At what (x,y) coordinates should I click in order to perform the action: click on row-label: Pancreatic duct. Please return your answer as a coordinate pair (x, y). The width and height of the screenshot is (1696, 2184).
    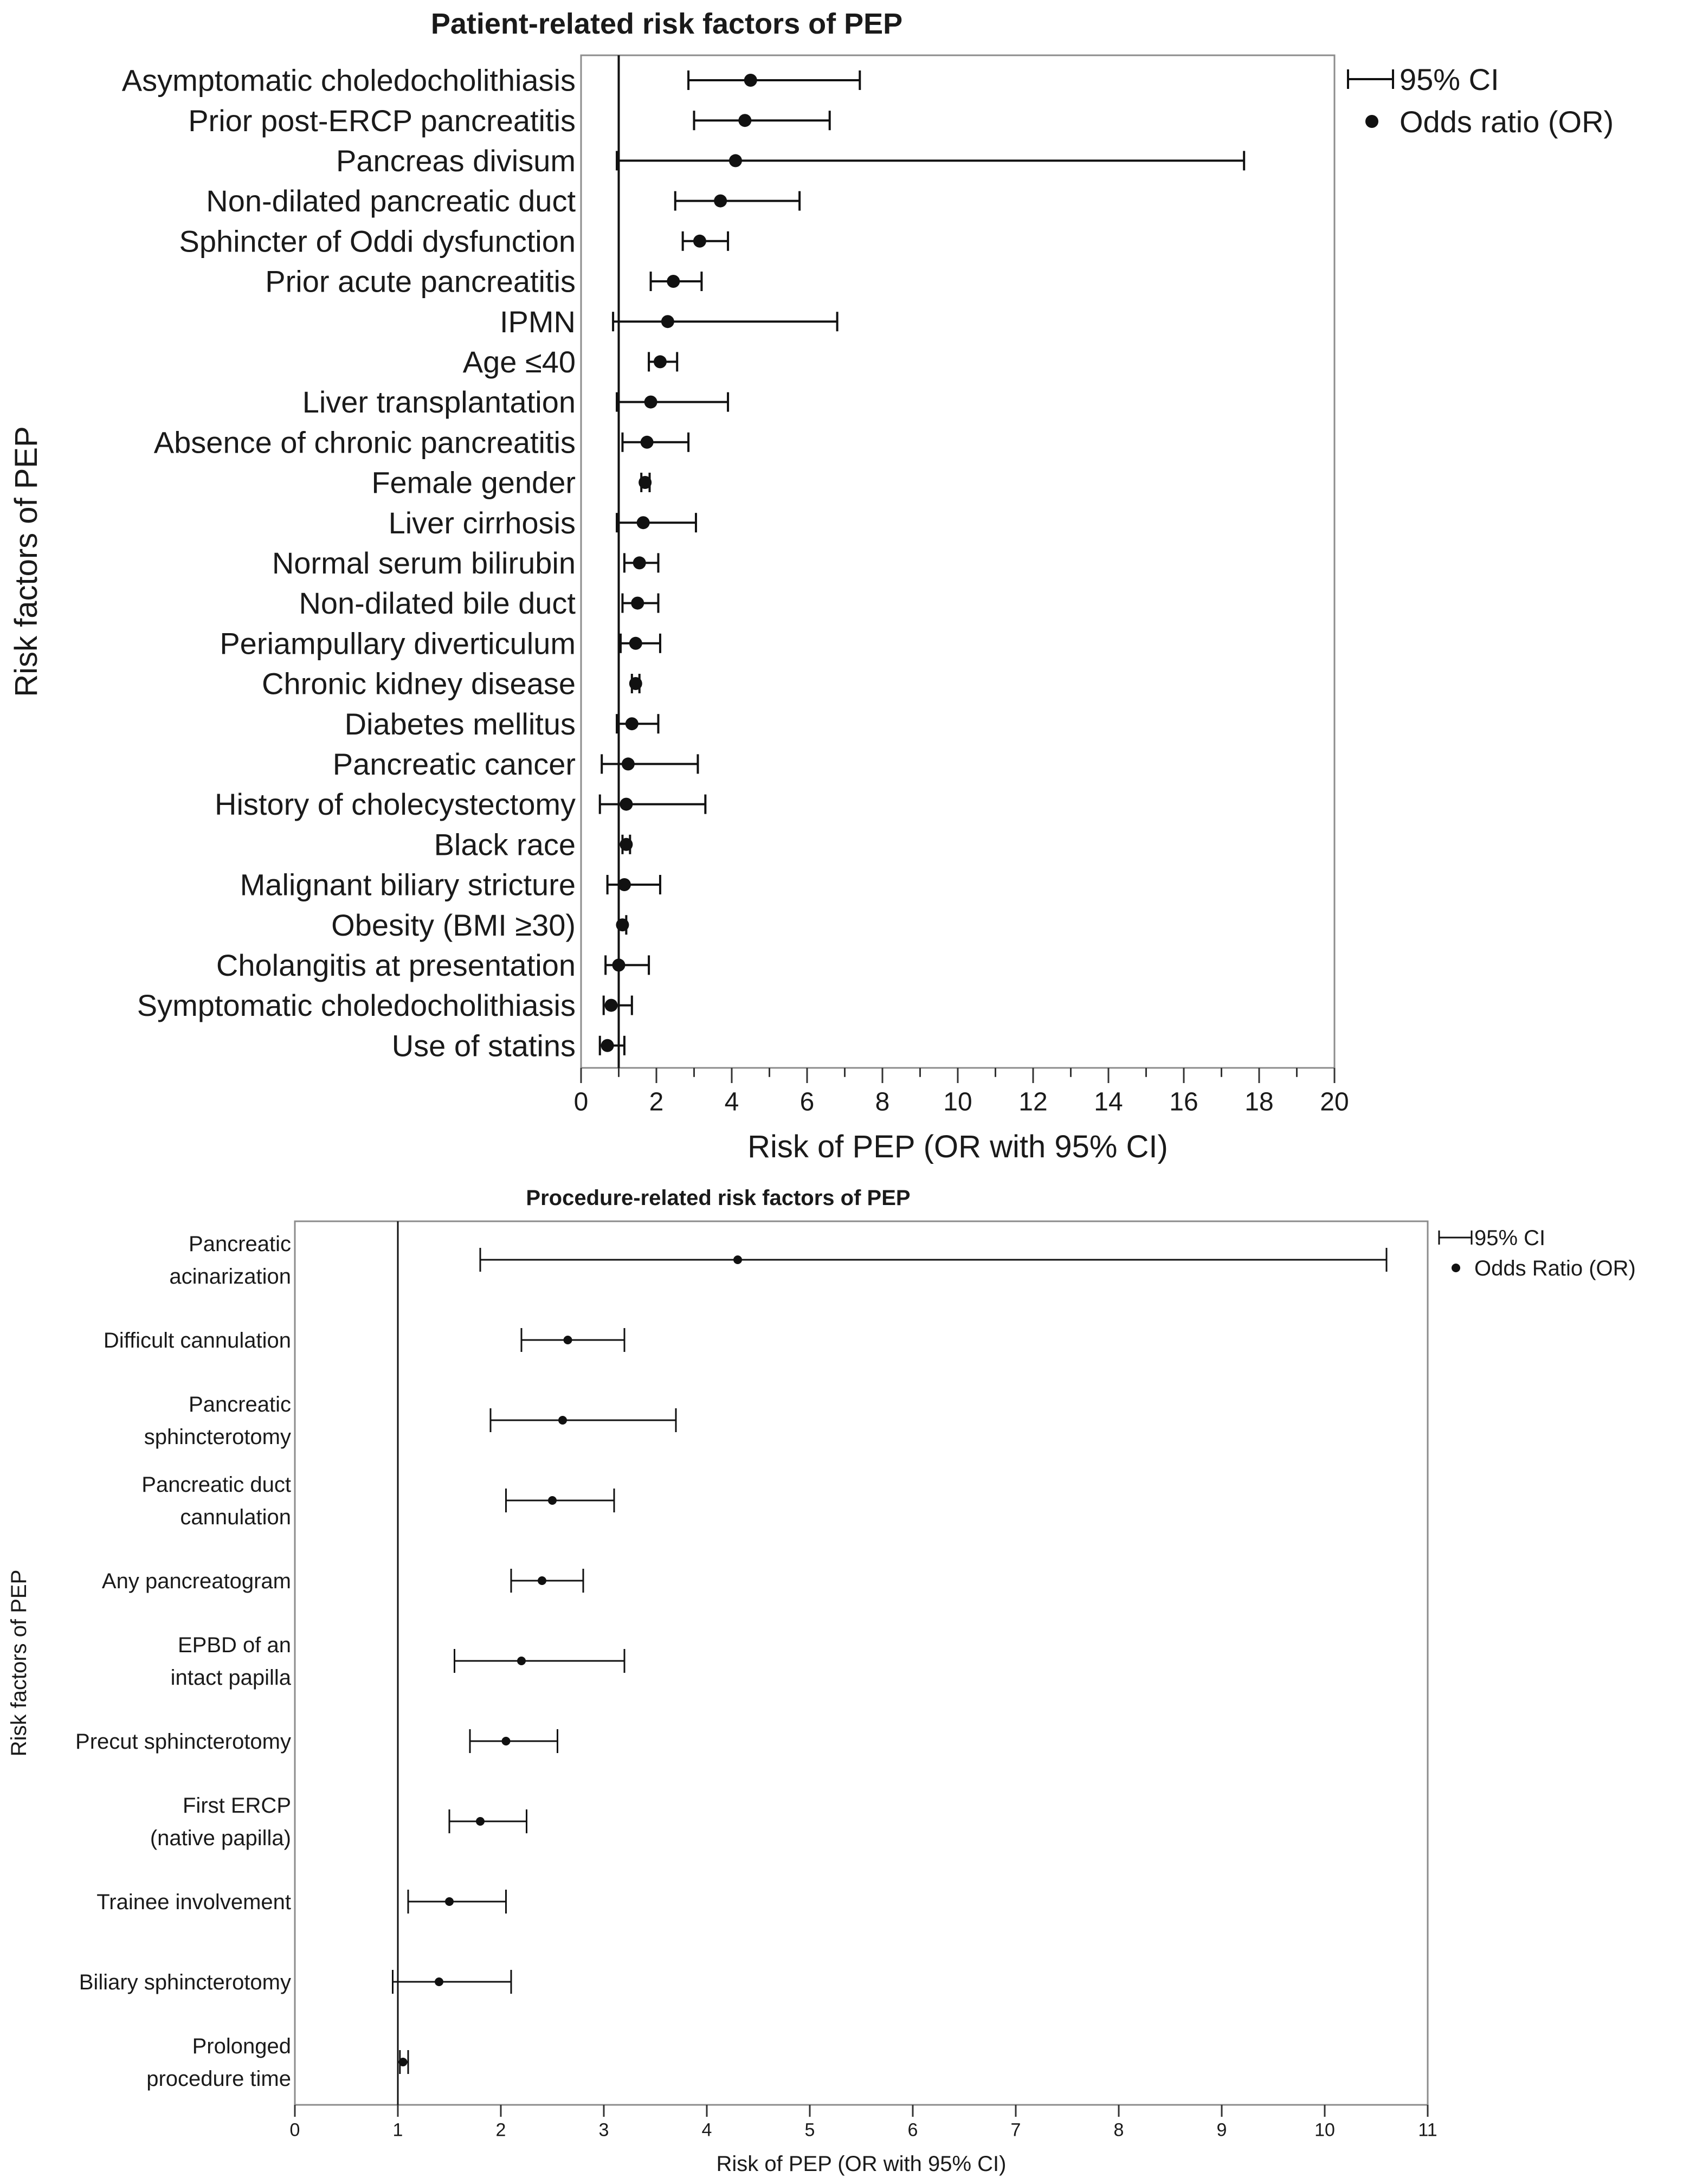
    Looking at the image, I should click on (216, 1485).